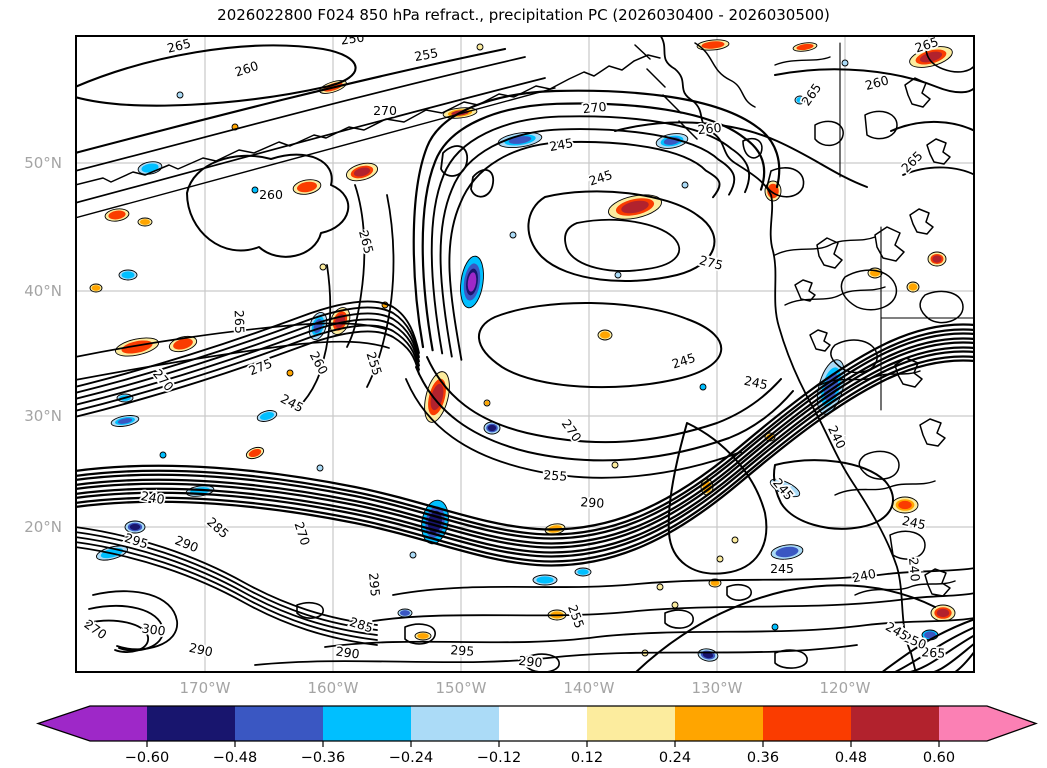 This screenshot has height=768, width=1047. I want to click on colorbar-tick-label: −0.24, so click(411, 757).